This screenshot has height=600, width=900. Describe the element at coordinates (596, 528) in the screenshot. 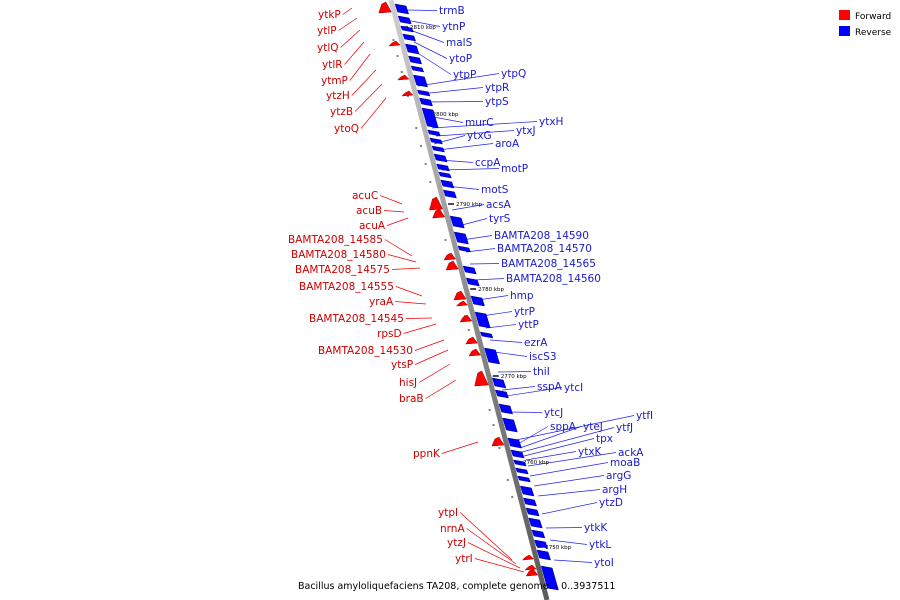

I see `reverse-gene-label-ytkk: ytkK` at that location.